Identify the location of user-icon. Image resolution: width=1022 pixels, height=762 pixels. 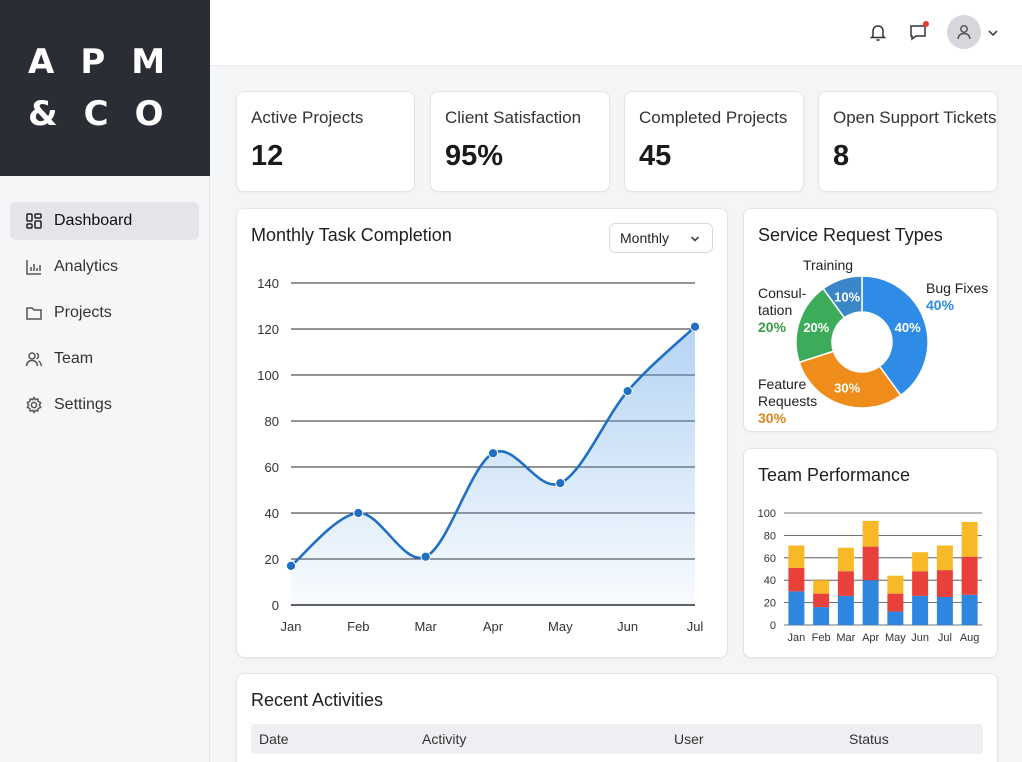
(964, 32).